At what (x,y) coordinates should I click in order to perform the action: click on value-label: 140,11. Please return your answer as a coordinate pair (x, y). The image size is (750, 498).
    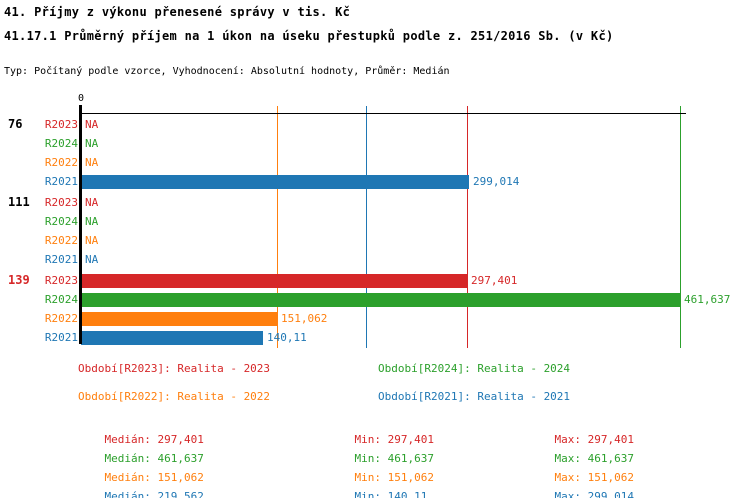
    Looking at the image, I should click on (287, 337).